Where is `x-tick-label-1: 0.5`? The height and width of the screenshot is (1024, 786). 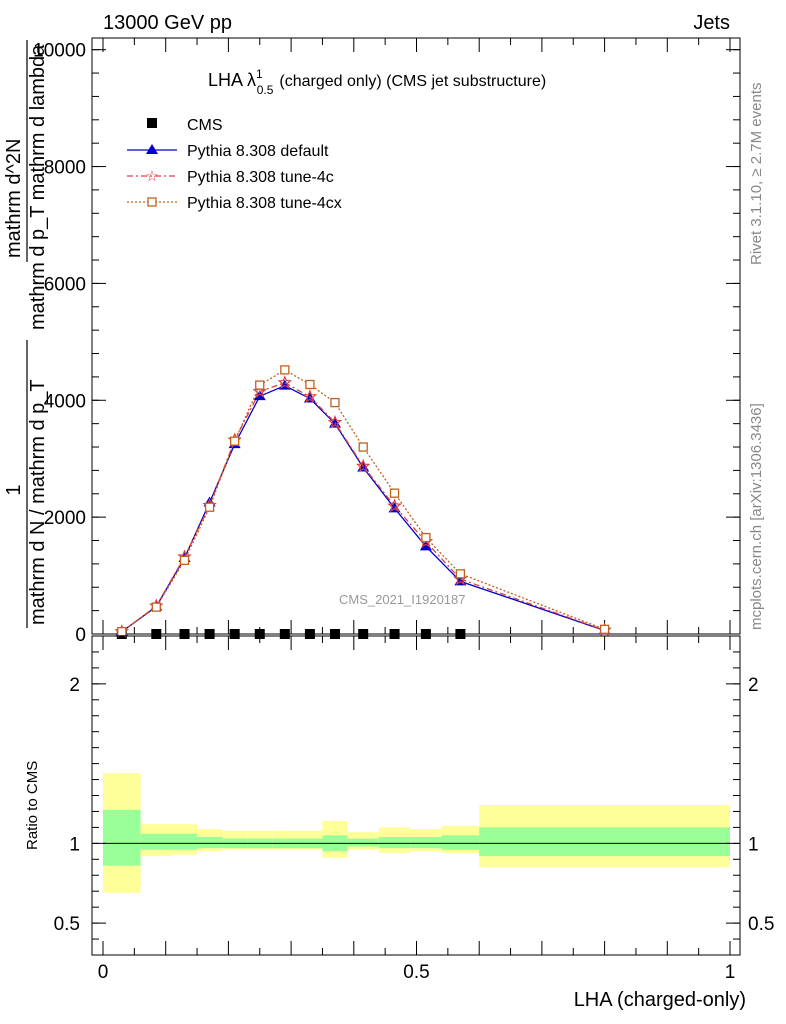 x-tick-label-1: 0.5 is located at coordinates (416, 972).